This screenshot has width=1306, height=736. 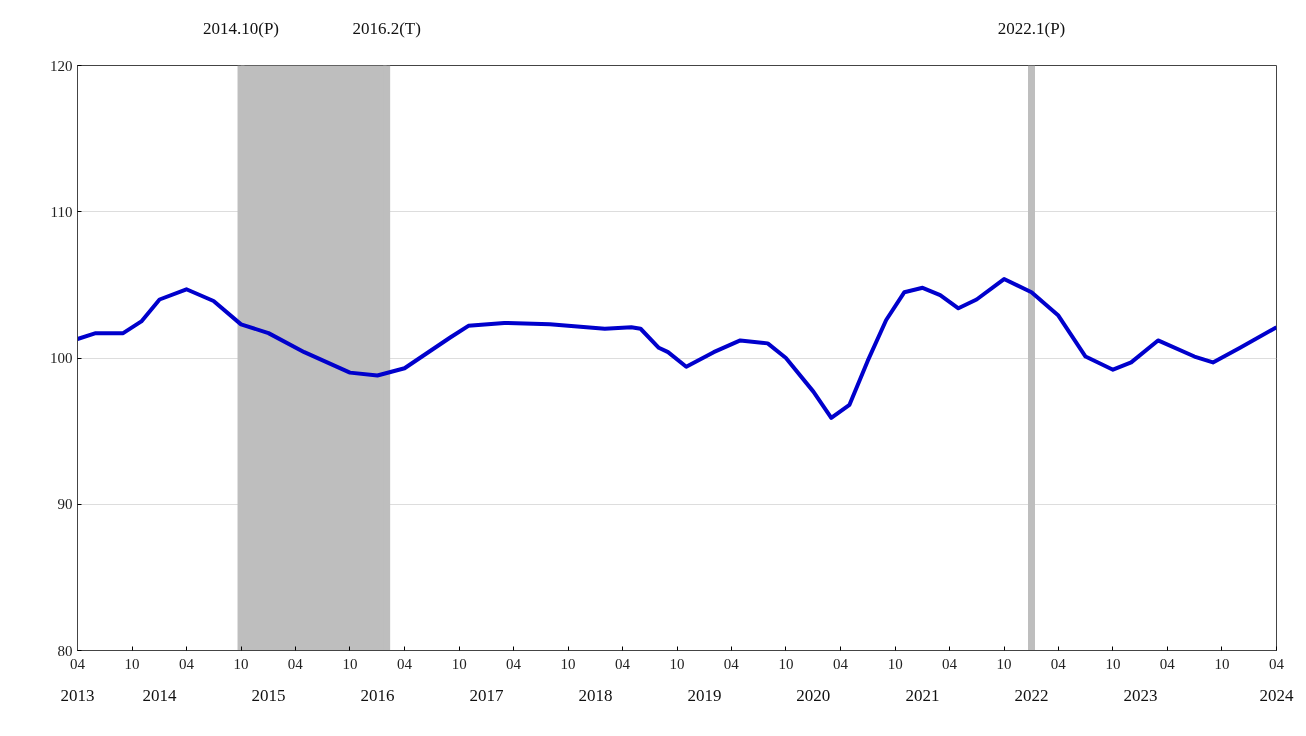 I want to click on y-tick-label: 80, so click(x=65, y=650).